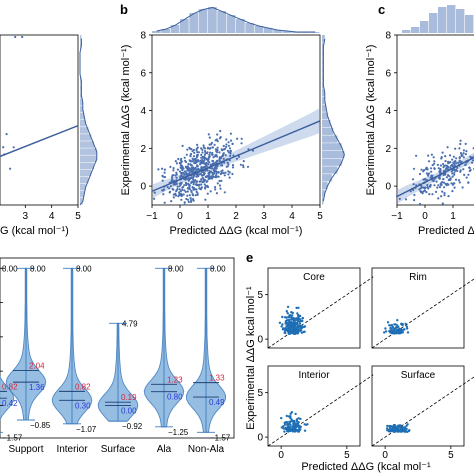 This screenshot has height=474, width=474. What do you see at coordinates (397, 216) in the screenshot?
I see `x-tick-label: −1` at bounding box center [397, 216].